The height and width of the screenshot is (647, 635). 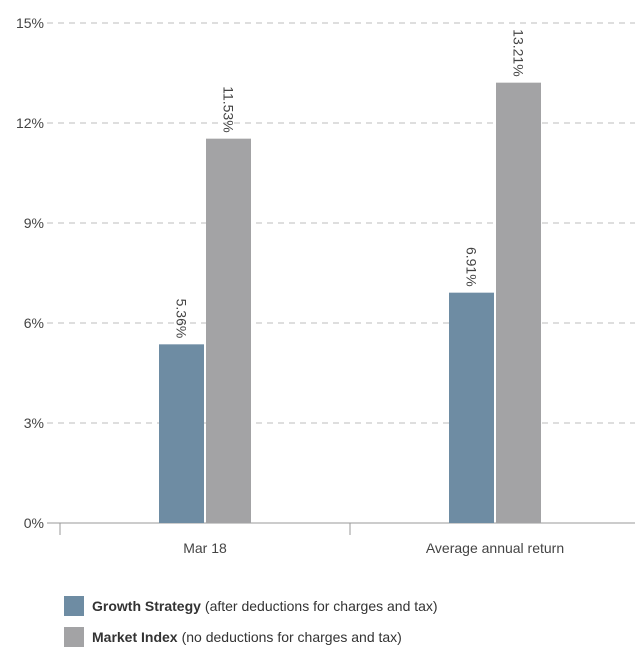 I want to click on y-tick-label: 15%, so click(x=30, y=23).